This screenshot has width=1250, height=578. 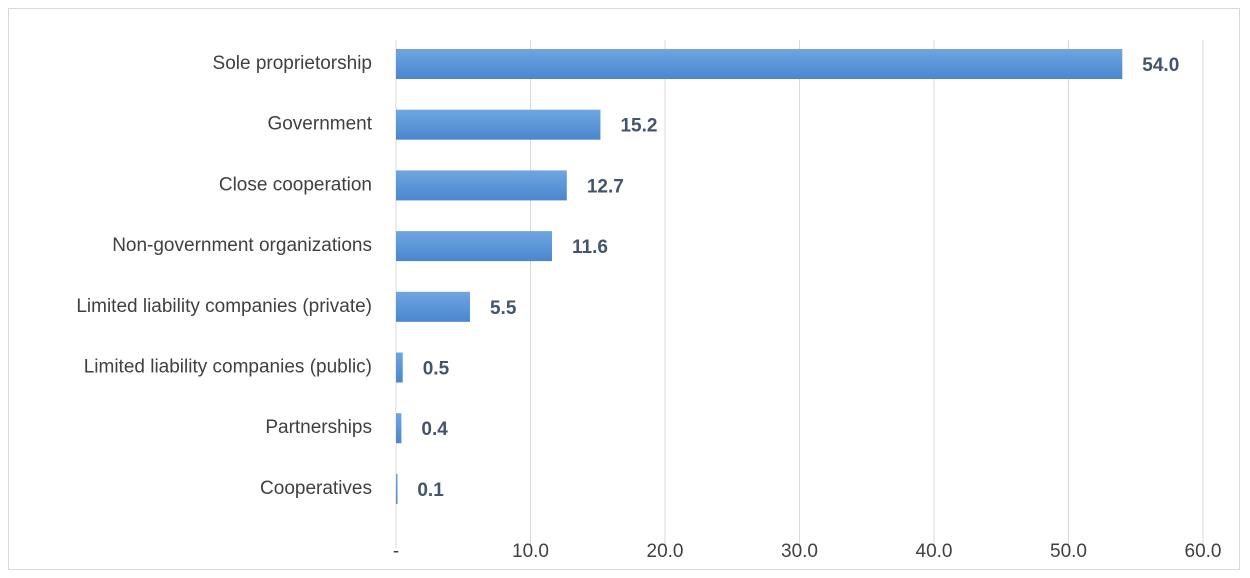 I want to click on x-tick-label: 60.0, so click(x=1203, y=551).